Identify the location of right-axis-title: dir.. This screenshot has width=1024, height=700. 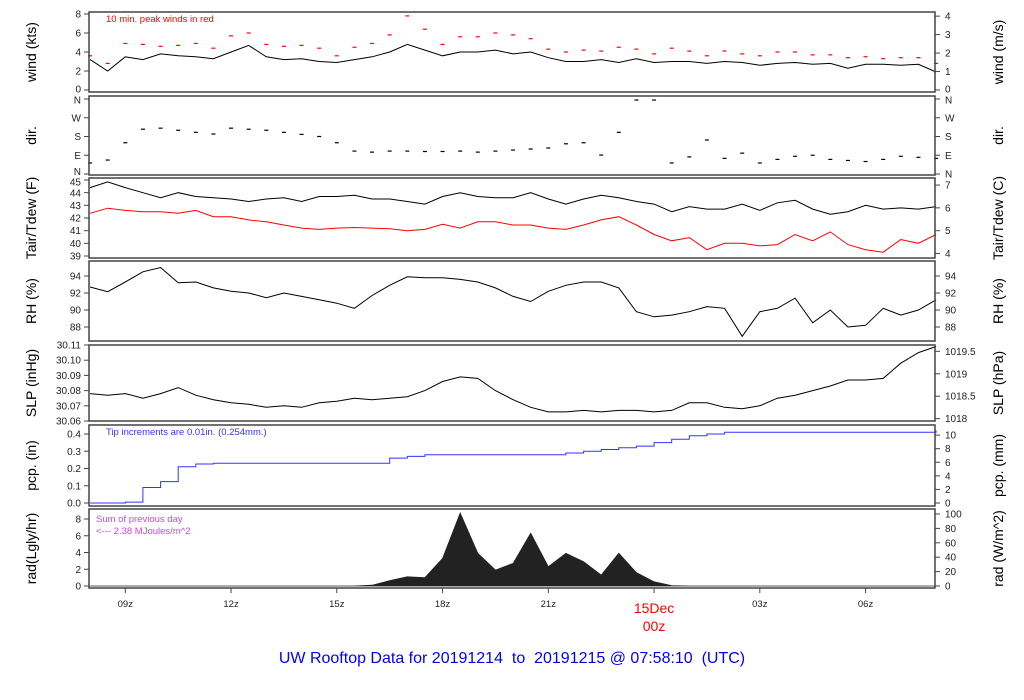
(998, 135).